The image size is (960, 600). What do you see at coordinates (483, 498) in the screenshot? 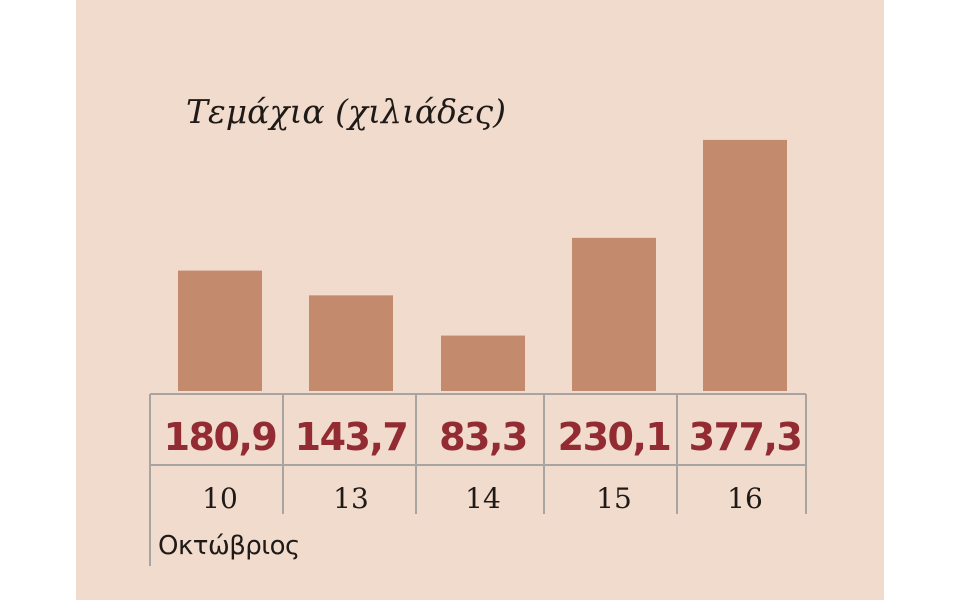
I see `category-label-14: 14` at bounding box center [483, 498].